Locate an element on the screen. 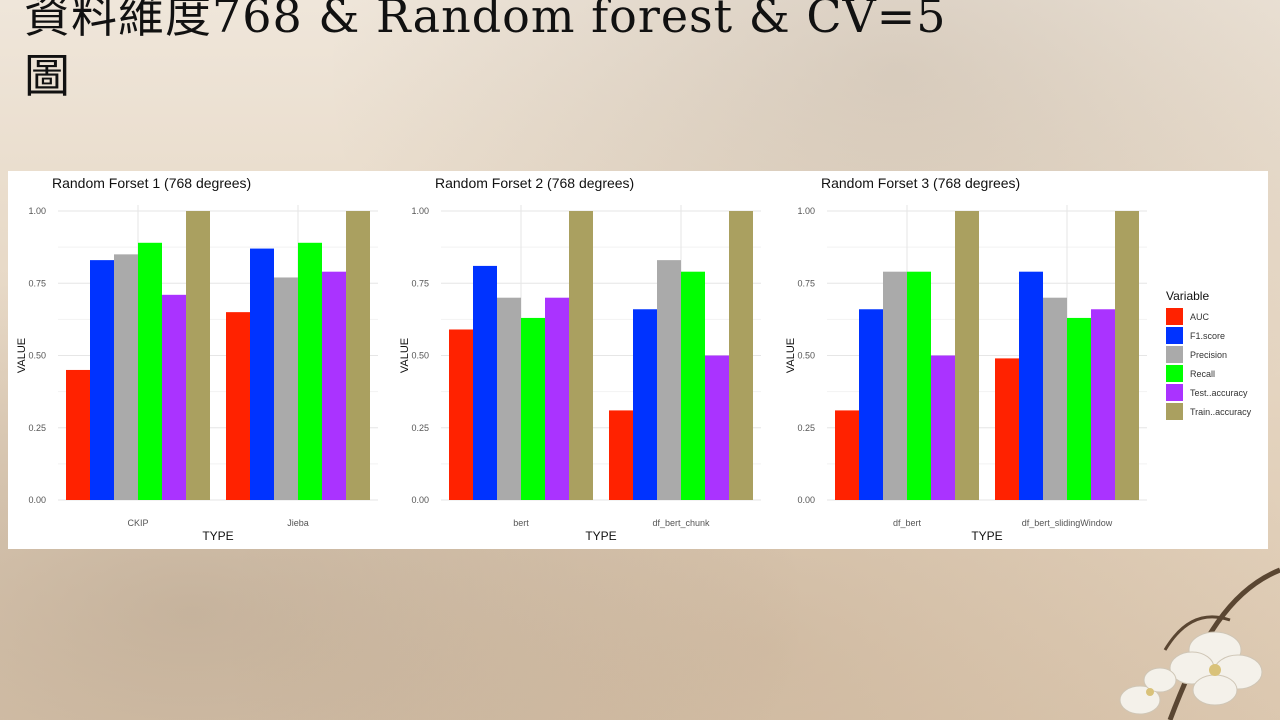  legend-title: Variable is located at coordinates (1187, 296).